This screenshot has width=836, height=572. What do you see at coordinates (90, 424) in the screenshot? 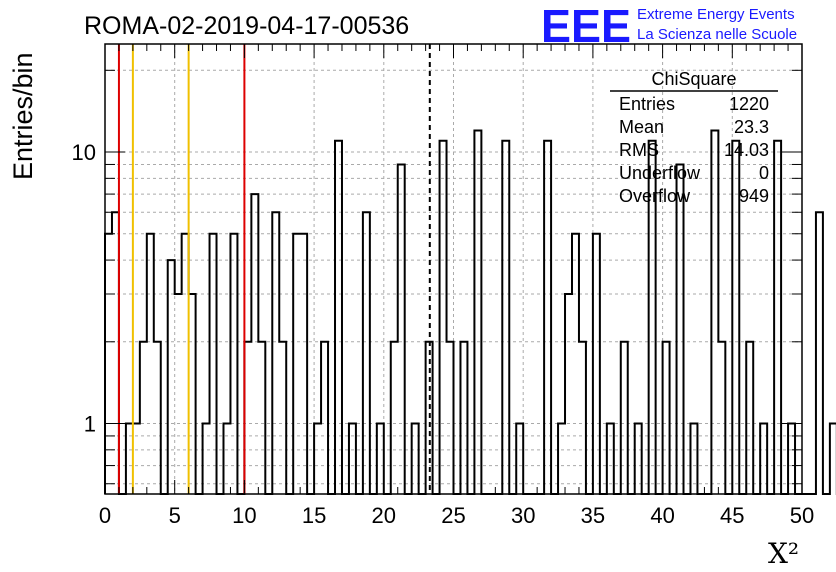
I see `y-tick-label: 1` at bounding box center [90, 424].